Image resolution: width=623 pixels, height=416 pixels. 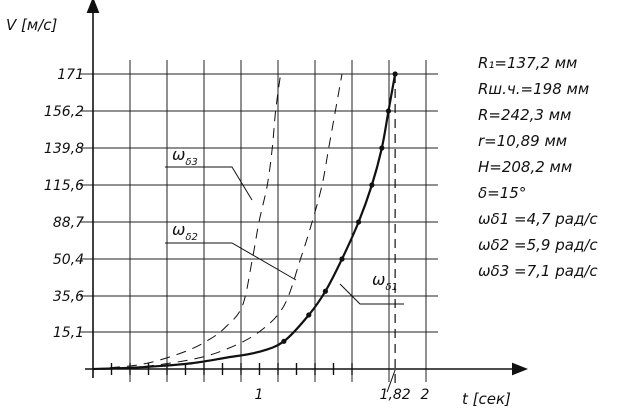 I want to click on y-tick-label: 15,1, so click(x=68, y=333).